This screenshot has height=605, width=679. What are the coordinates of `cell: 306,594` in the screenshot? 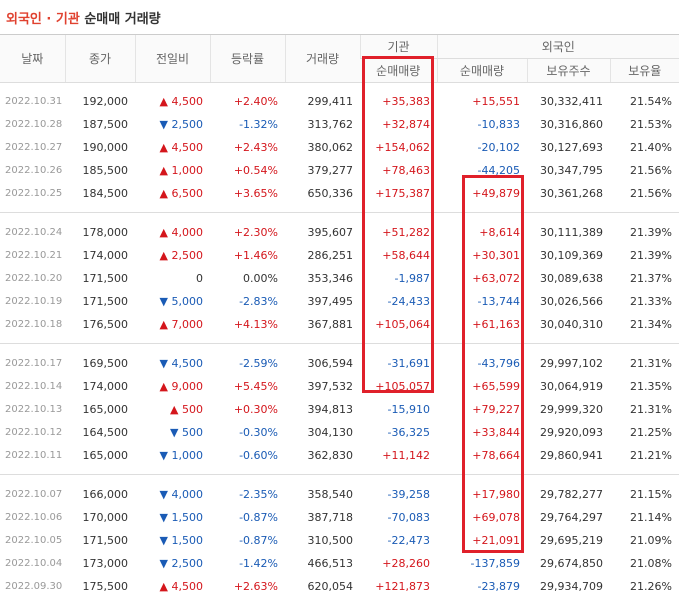 It's located at (330, 363).